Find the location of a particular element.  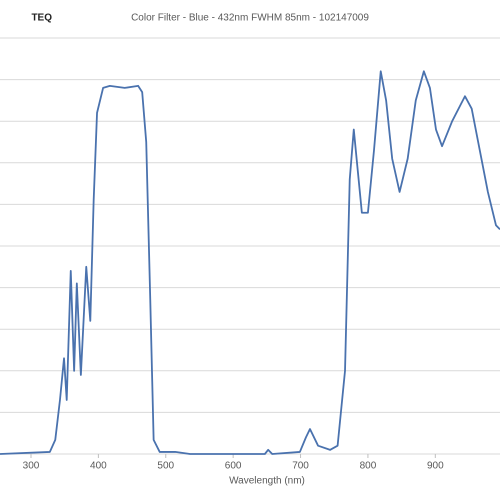

x-tick-label: 400 is located at coordinates (98, 466).